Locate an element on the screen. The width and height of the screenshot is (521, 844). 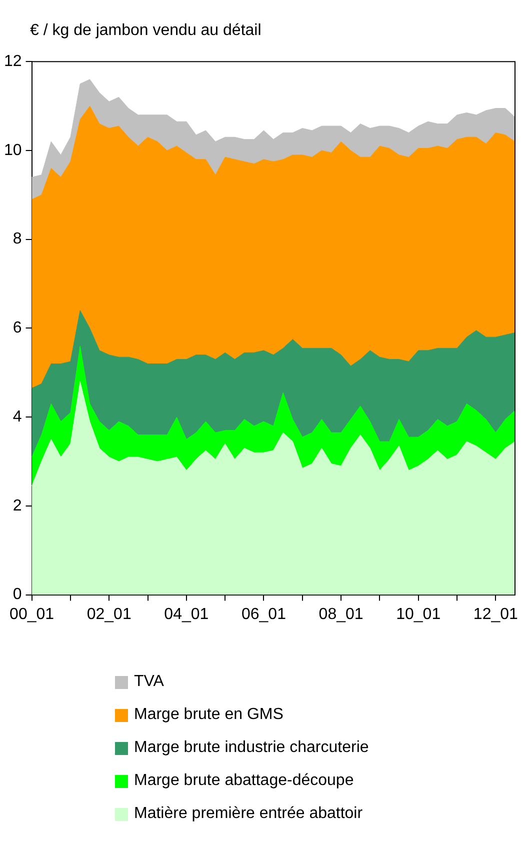
y-tick-label: 4 is located at coordinates (17, 417).